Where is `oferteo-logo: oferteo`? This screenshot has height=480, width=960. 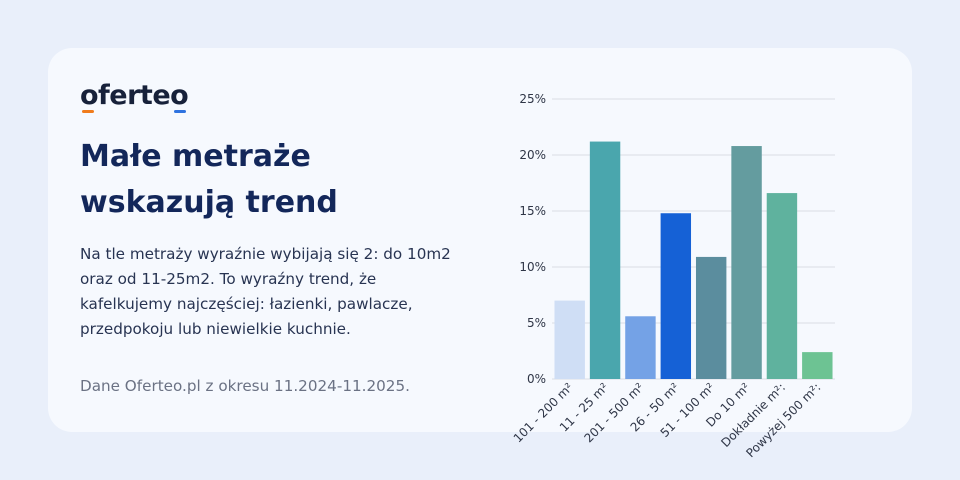
oferteo-logo: oferteo is located at coordinates (134, 98).